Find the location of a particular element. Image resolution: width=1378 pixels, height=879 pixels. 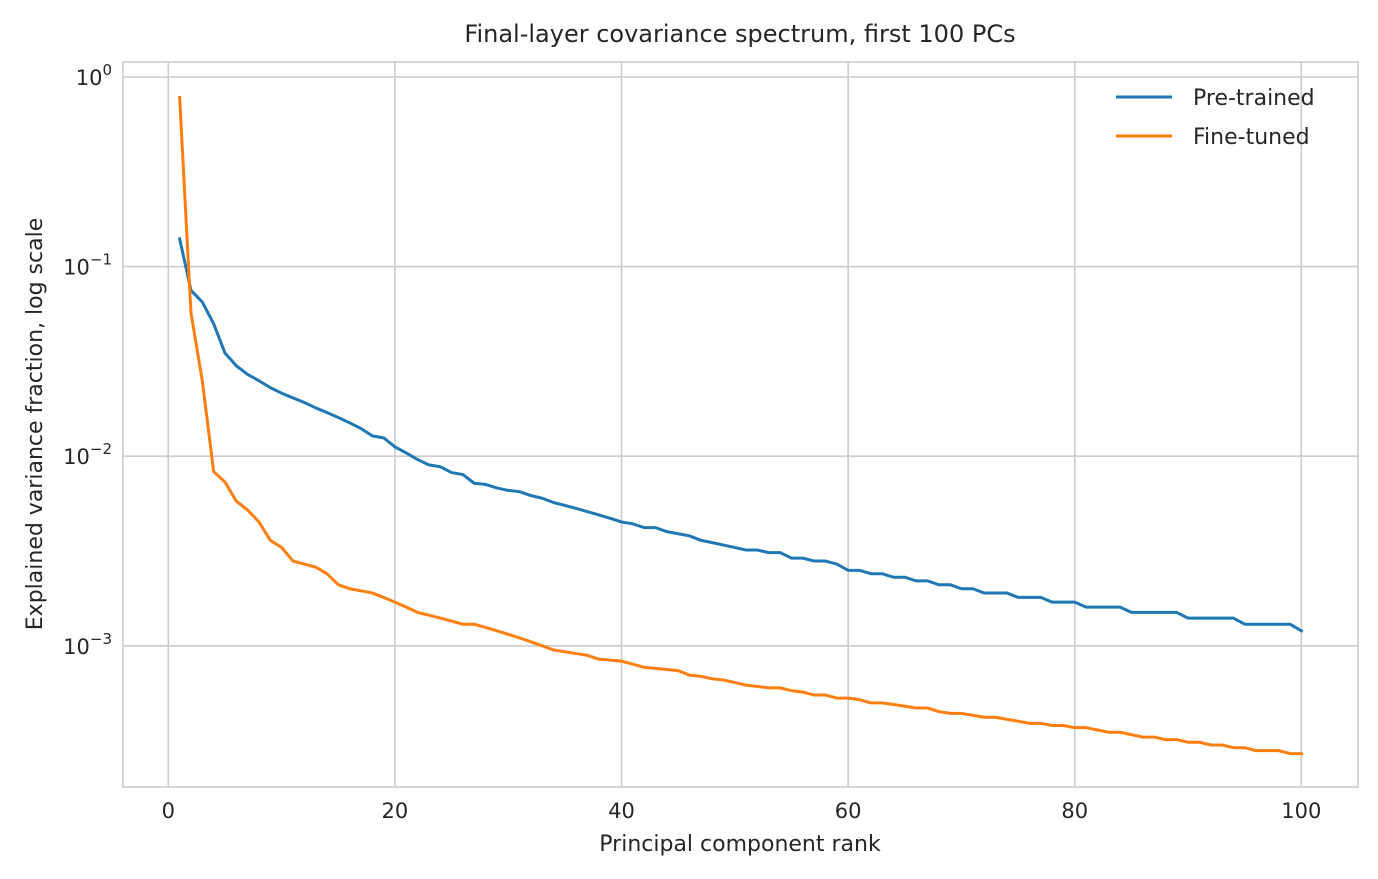

x-axis-label: Principal component rank is located at coordinates (740, 844).